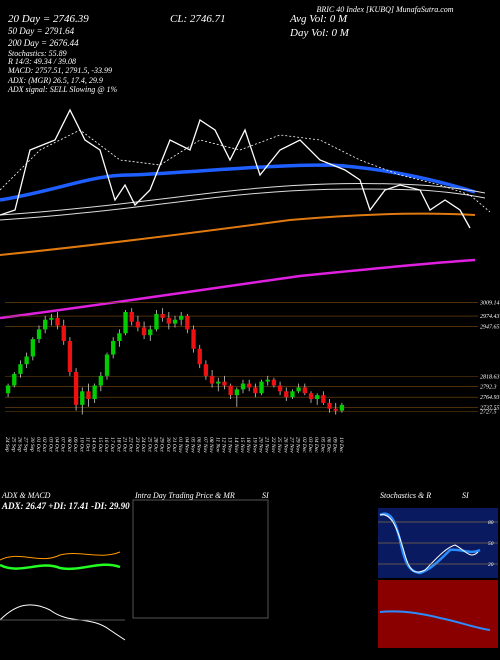 The image size is (500, 660). I want to click on y-tick-label: 2792.3, so click(488, 388).